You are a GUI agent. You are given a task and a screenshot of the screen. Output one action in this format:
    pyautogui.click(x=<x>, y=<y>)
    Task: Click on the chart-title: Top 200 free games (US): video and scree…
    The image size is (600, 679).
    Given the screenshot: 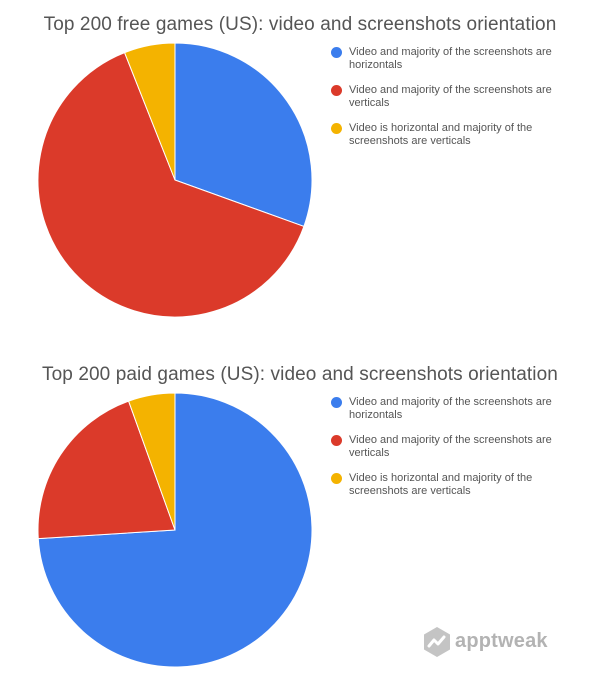 What is the action you would take?
    pyautogui.click(x=300, y=24)
    